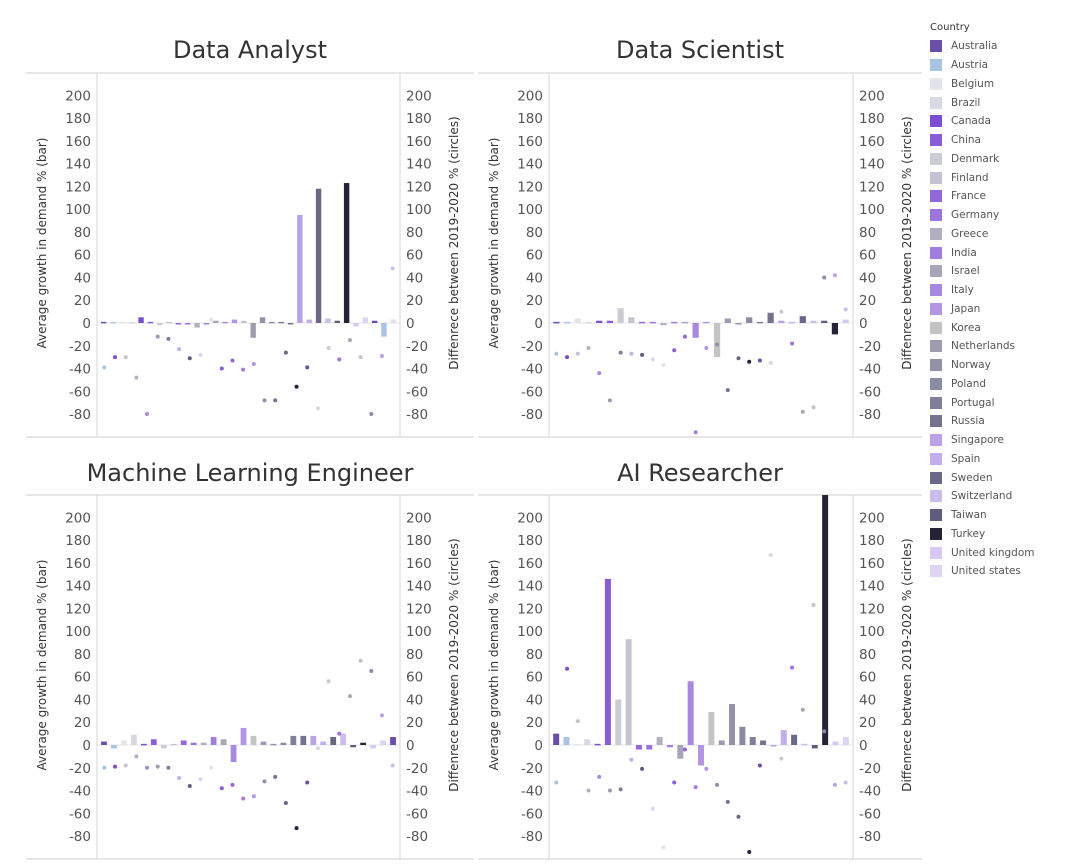  I want to click on y-tick-label-right: 160, so click(872, 564).